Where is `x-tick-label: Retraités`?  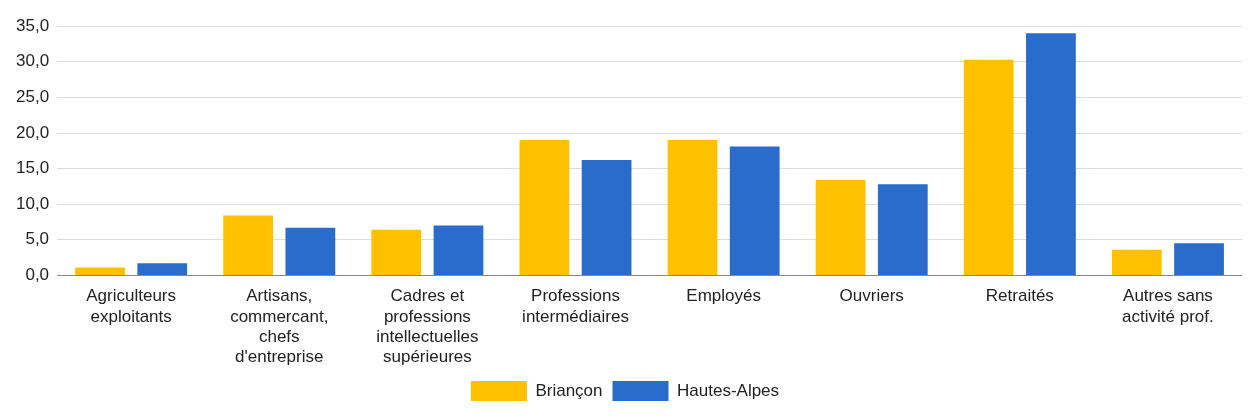
x-tick-label: Retraités is located at coordinates (1019, 296).